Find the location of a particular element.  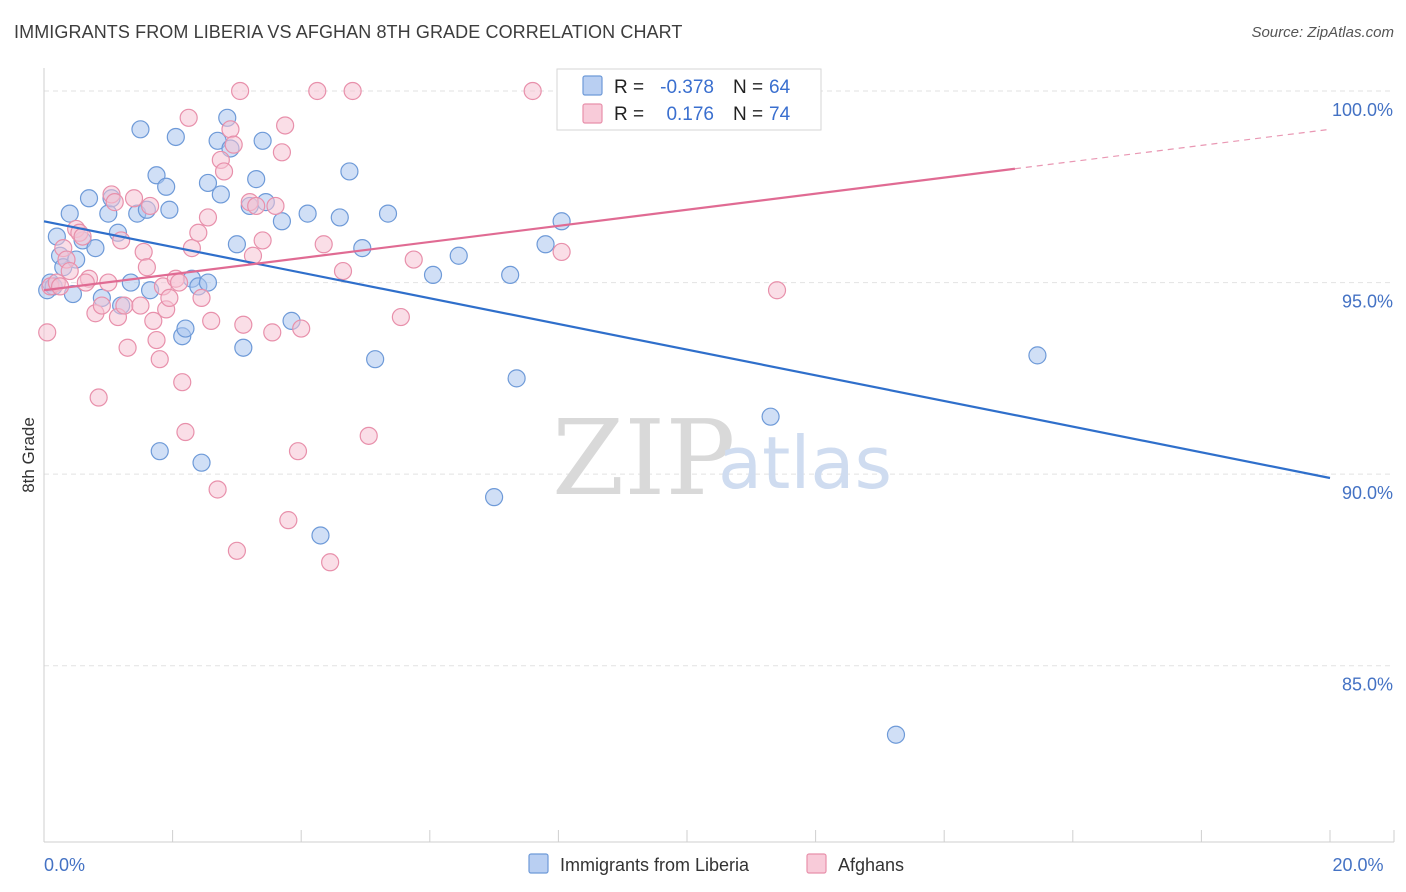

y-tick-label: 90.0% is located at coordinates (1367, 493).